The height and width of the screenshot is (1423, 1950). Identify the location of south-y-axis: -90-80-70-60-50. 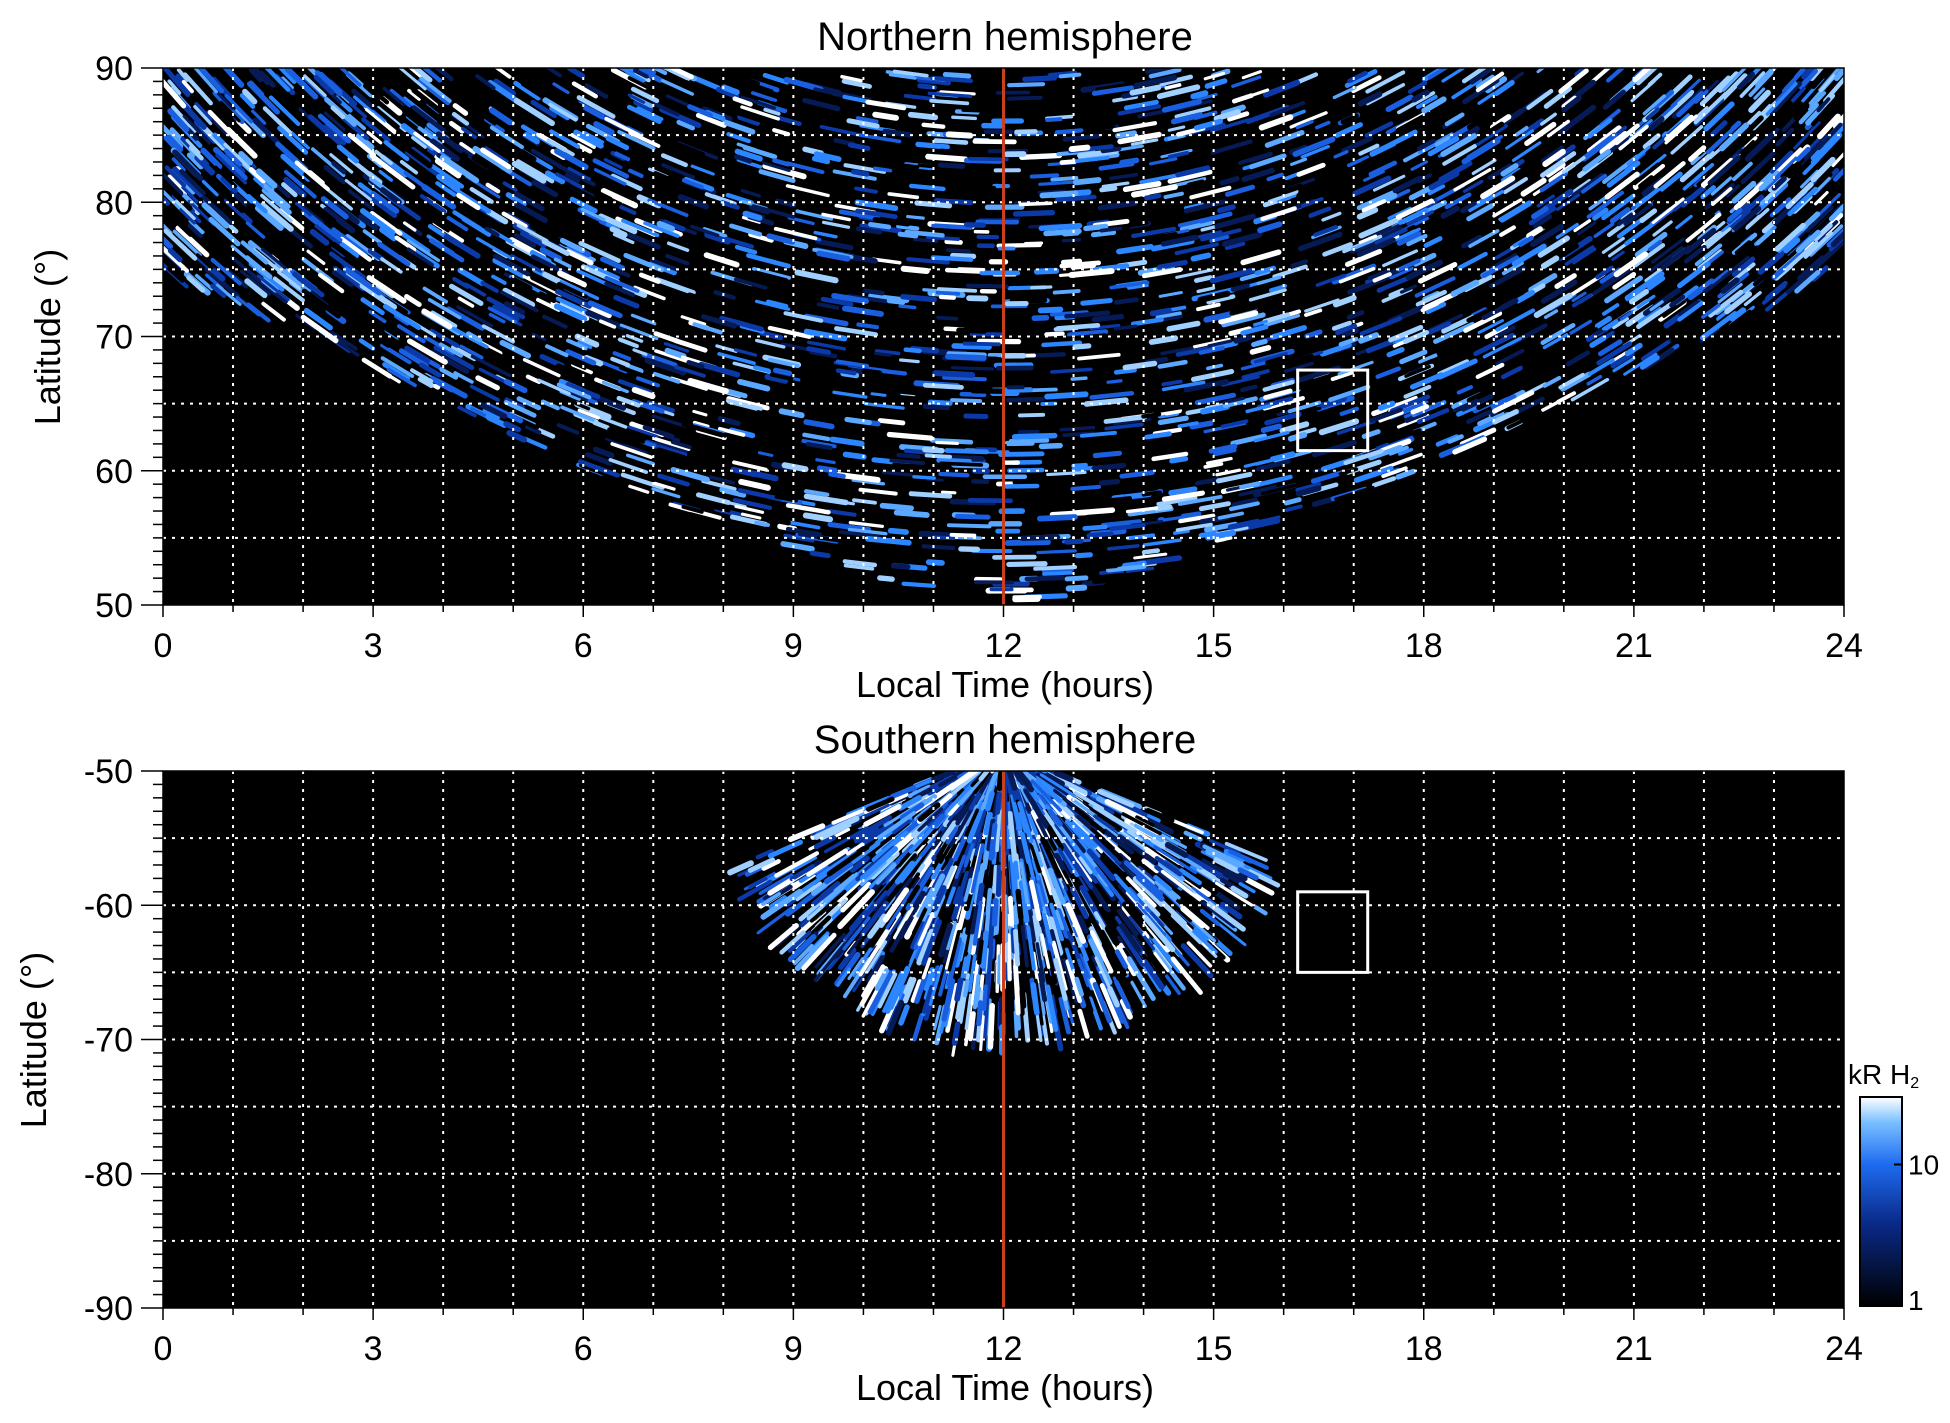
(123, 1040).